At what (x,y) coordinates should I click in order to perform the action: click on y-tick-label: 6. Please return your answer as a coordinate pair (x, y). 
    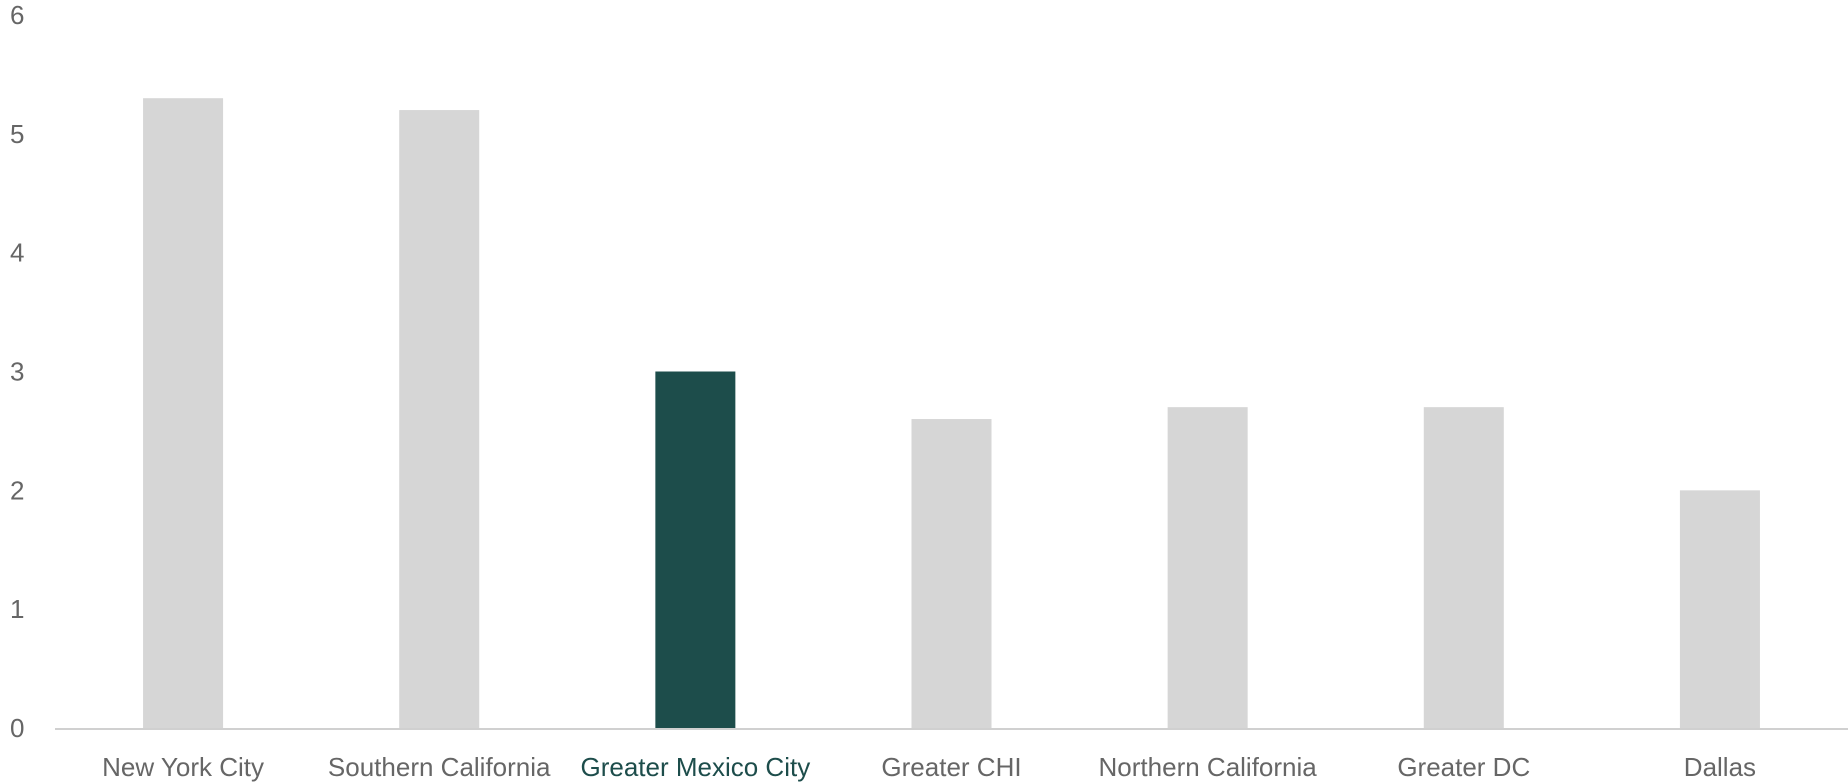
    Looking at the image, I should click on (17, 15).